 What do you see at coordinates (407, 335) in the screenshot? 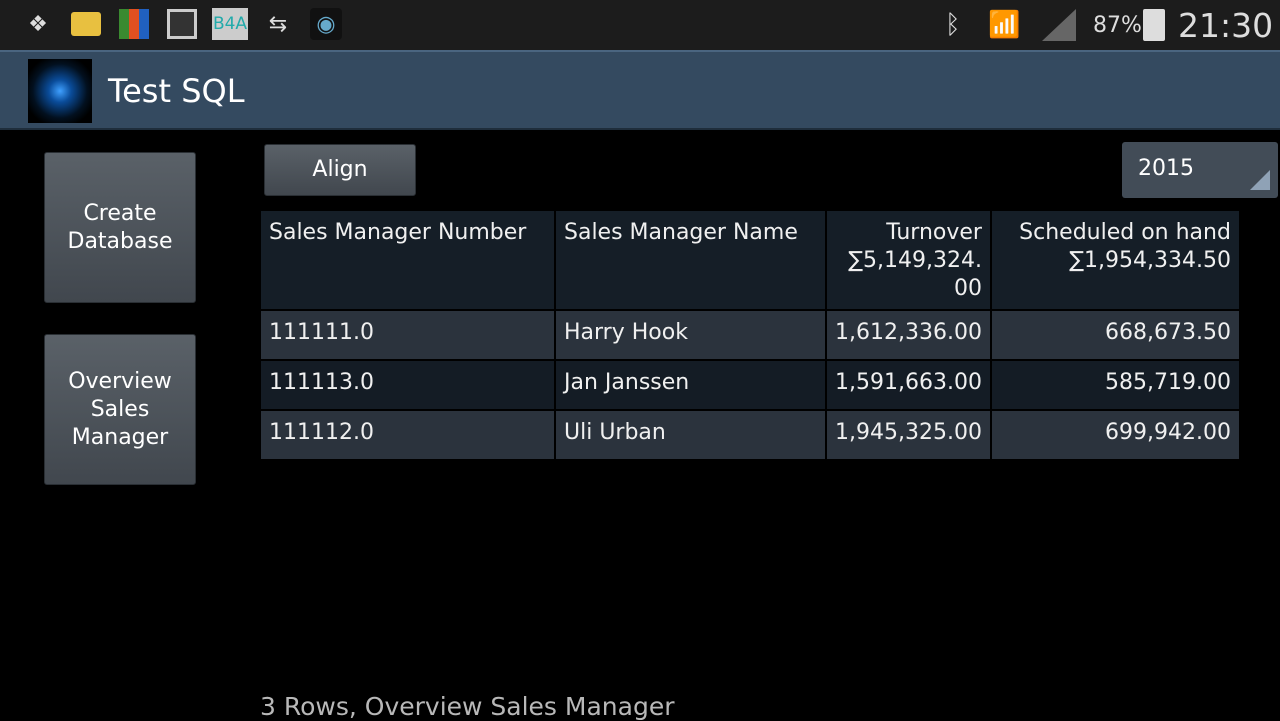
I see `cell-number: 111111.0` at bounding box center [407, 335].